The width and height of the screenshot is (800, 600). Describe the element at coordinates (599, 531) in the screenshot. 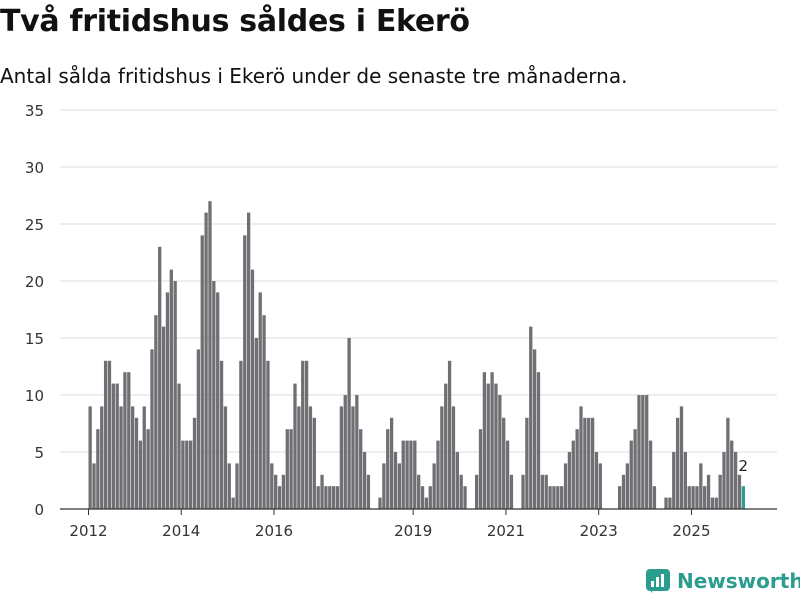

I see `x-tick-label: 2023` at that location.